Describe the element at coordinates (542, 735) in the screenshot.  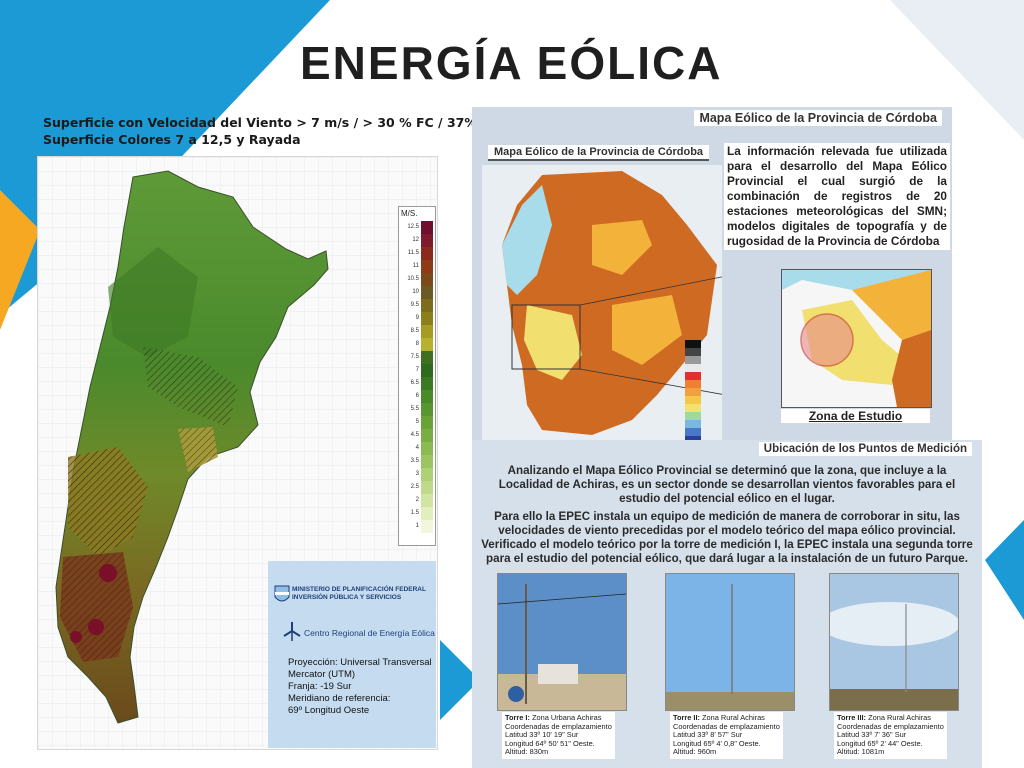
I see `torre-lat: Latitud 33º 10' 19" Sur` at that location.